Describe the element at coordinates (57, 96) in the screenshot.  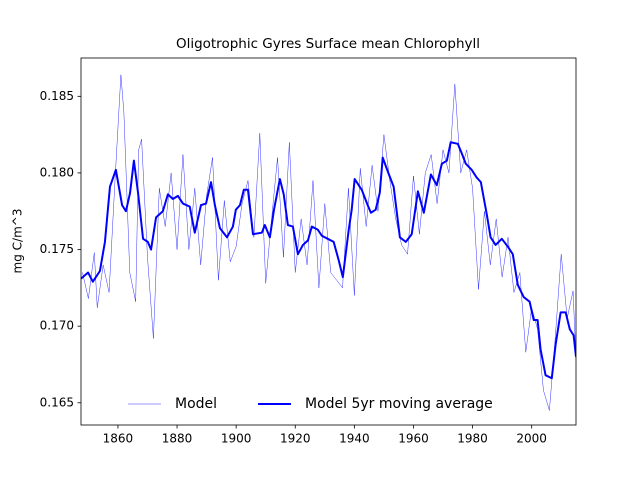
I see `y-tick-label: 0.185` at that location.